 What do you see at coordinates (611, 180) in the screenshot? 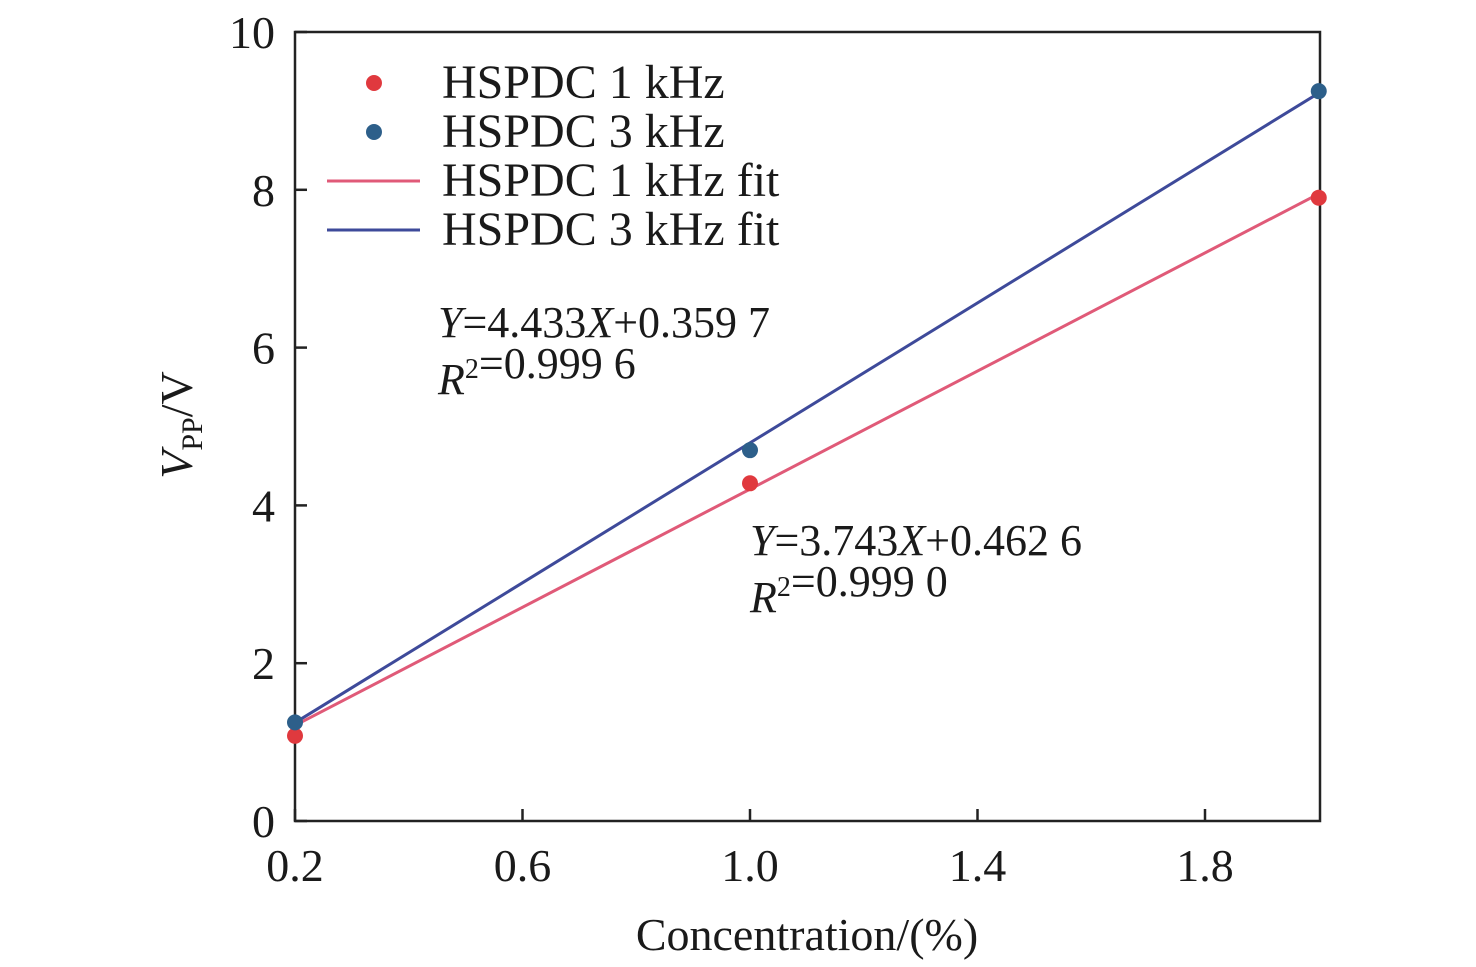
I see `legend-label: HSPDC 1 kHz fit` at bounding box center [611, 180].